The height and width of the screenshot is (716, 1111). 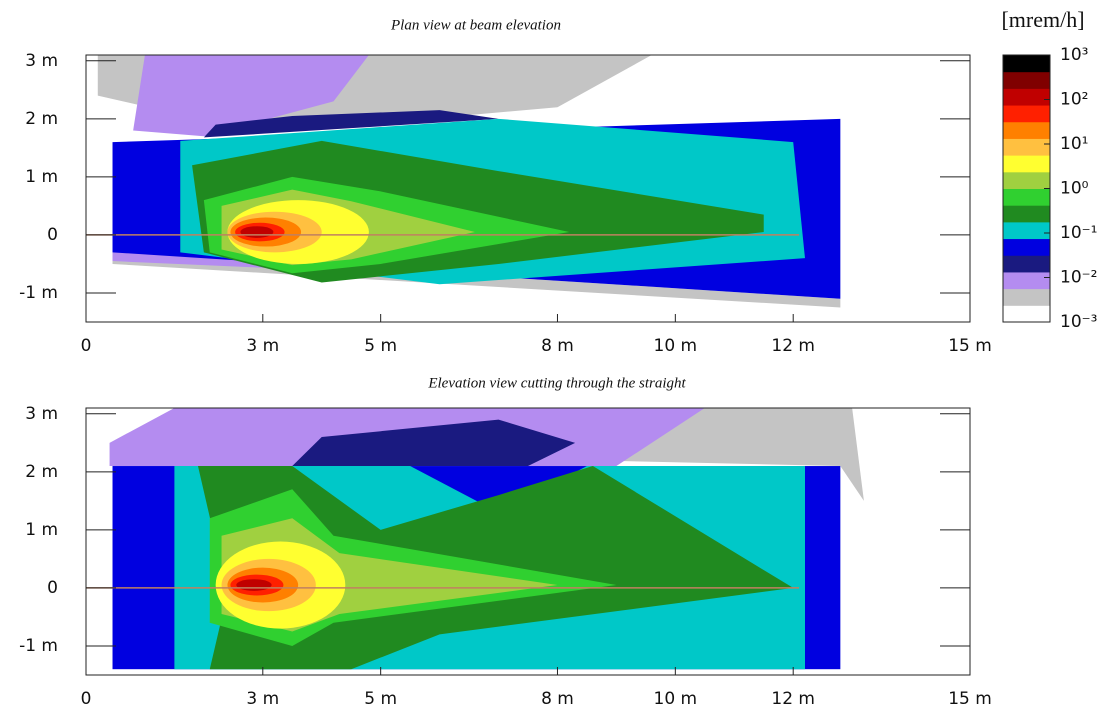 I want to click on panel-title: Plan view at beam elevation, so click(x=475, y=25).